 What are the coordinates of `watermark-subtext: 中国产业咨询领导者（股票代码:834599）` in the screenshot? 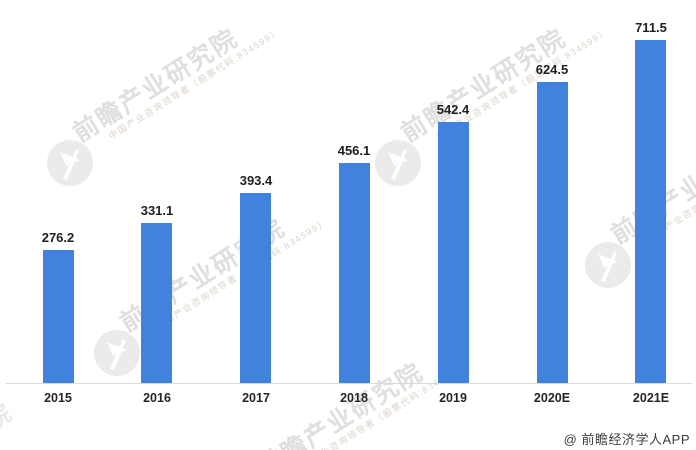 It's located at (194, 84).